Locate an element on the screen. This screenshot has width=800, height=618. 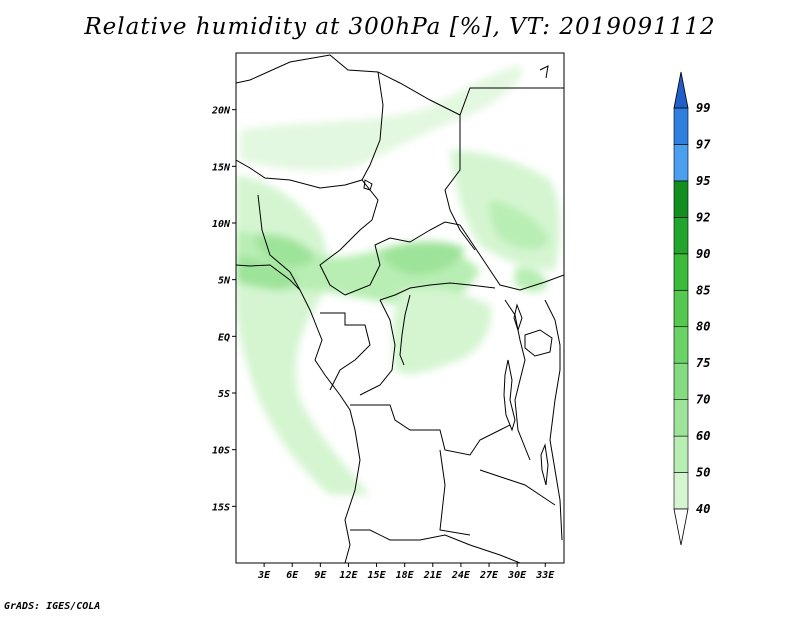
humidity-area-cameroon is located at coordinates (285, 250).